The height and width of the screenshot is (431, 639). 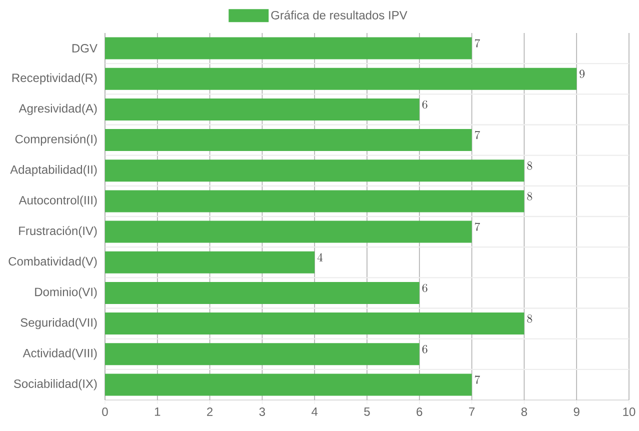 What do you see at coordinates (52, 262) in the screenshot?
I see `y-tick-label: Combatividad(V)` at bounding box center [52, 262].